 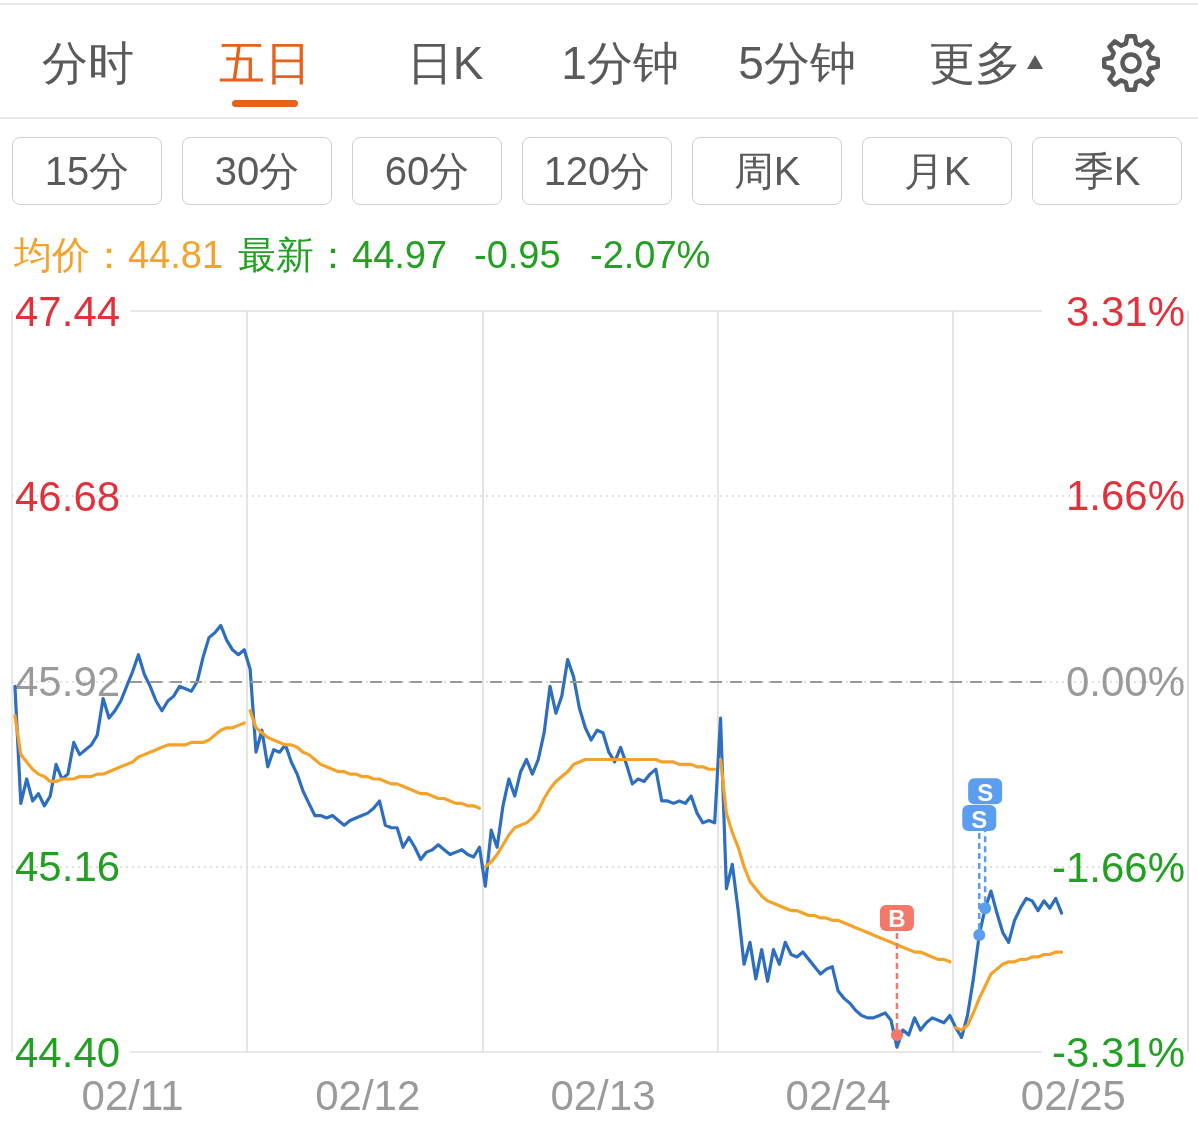 What do you see at coordinates (517, 255) in the screenshot?
I see `text: -0.95` at bounding box center [517, 255].